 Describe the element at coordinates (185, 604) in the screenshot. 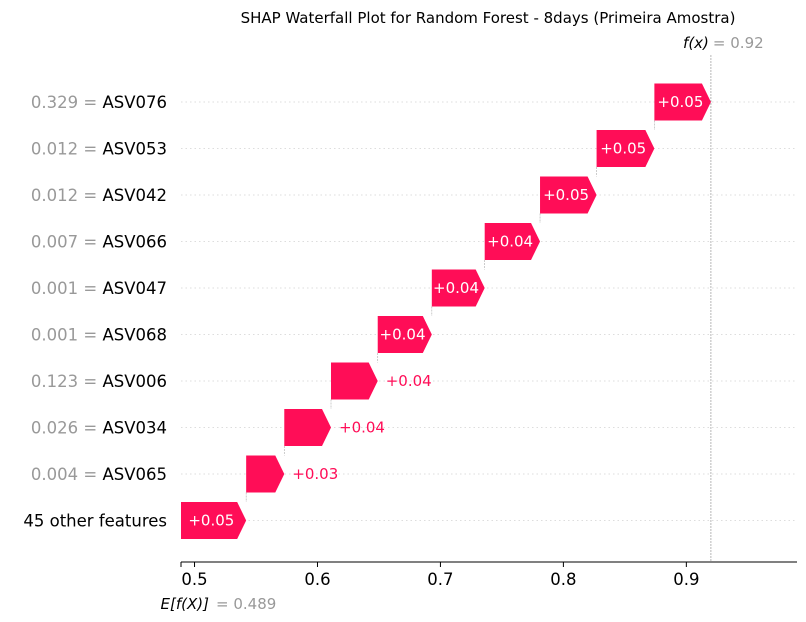

I see `efx-label: E[f(X)]` at that location.